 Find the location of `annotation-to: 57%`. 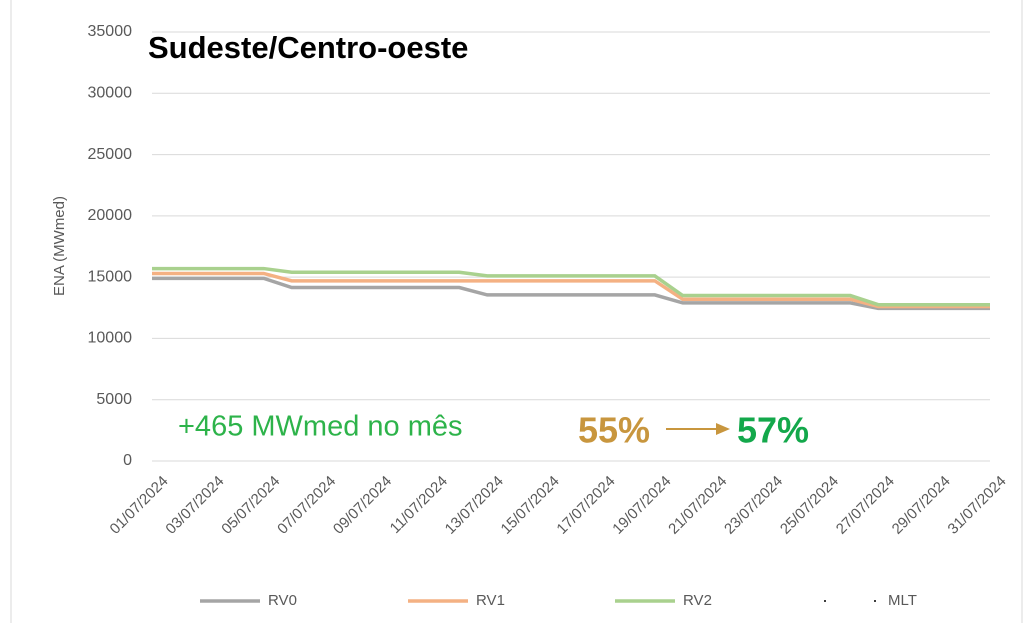

annotation-to: 57% is located at coordinates (773, 430).